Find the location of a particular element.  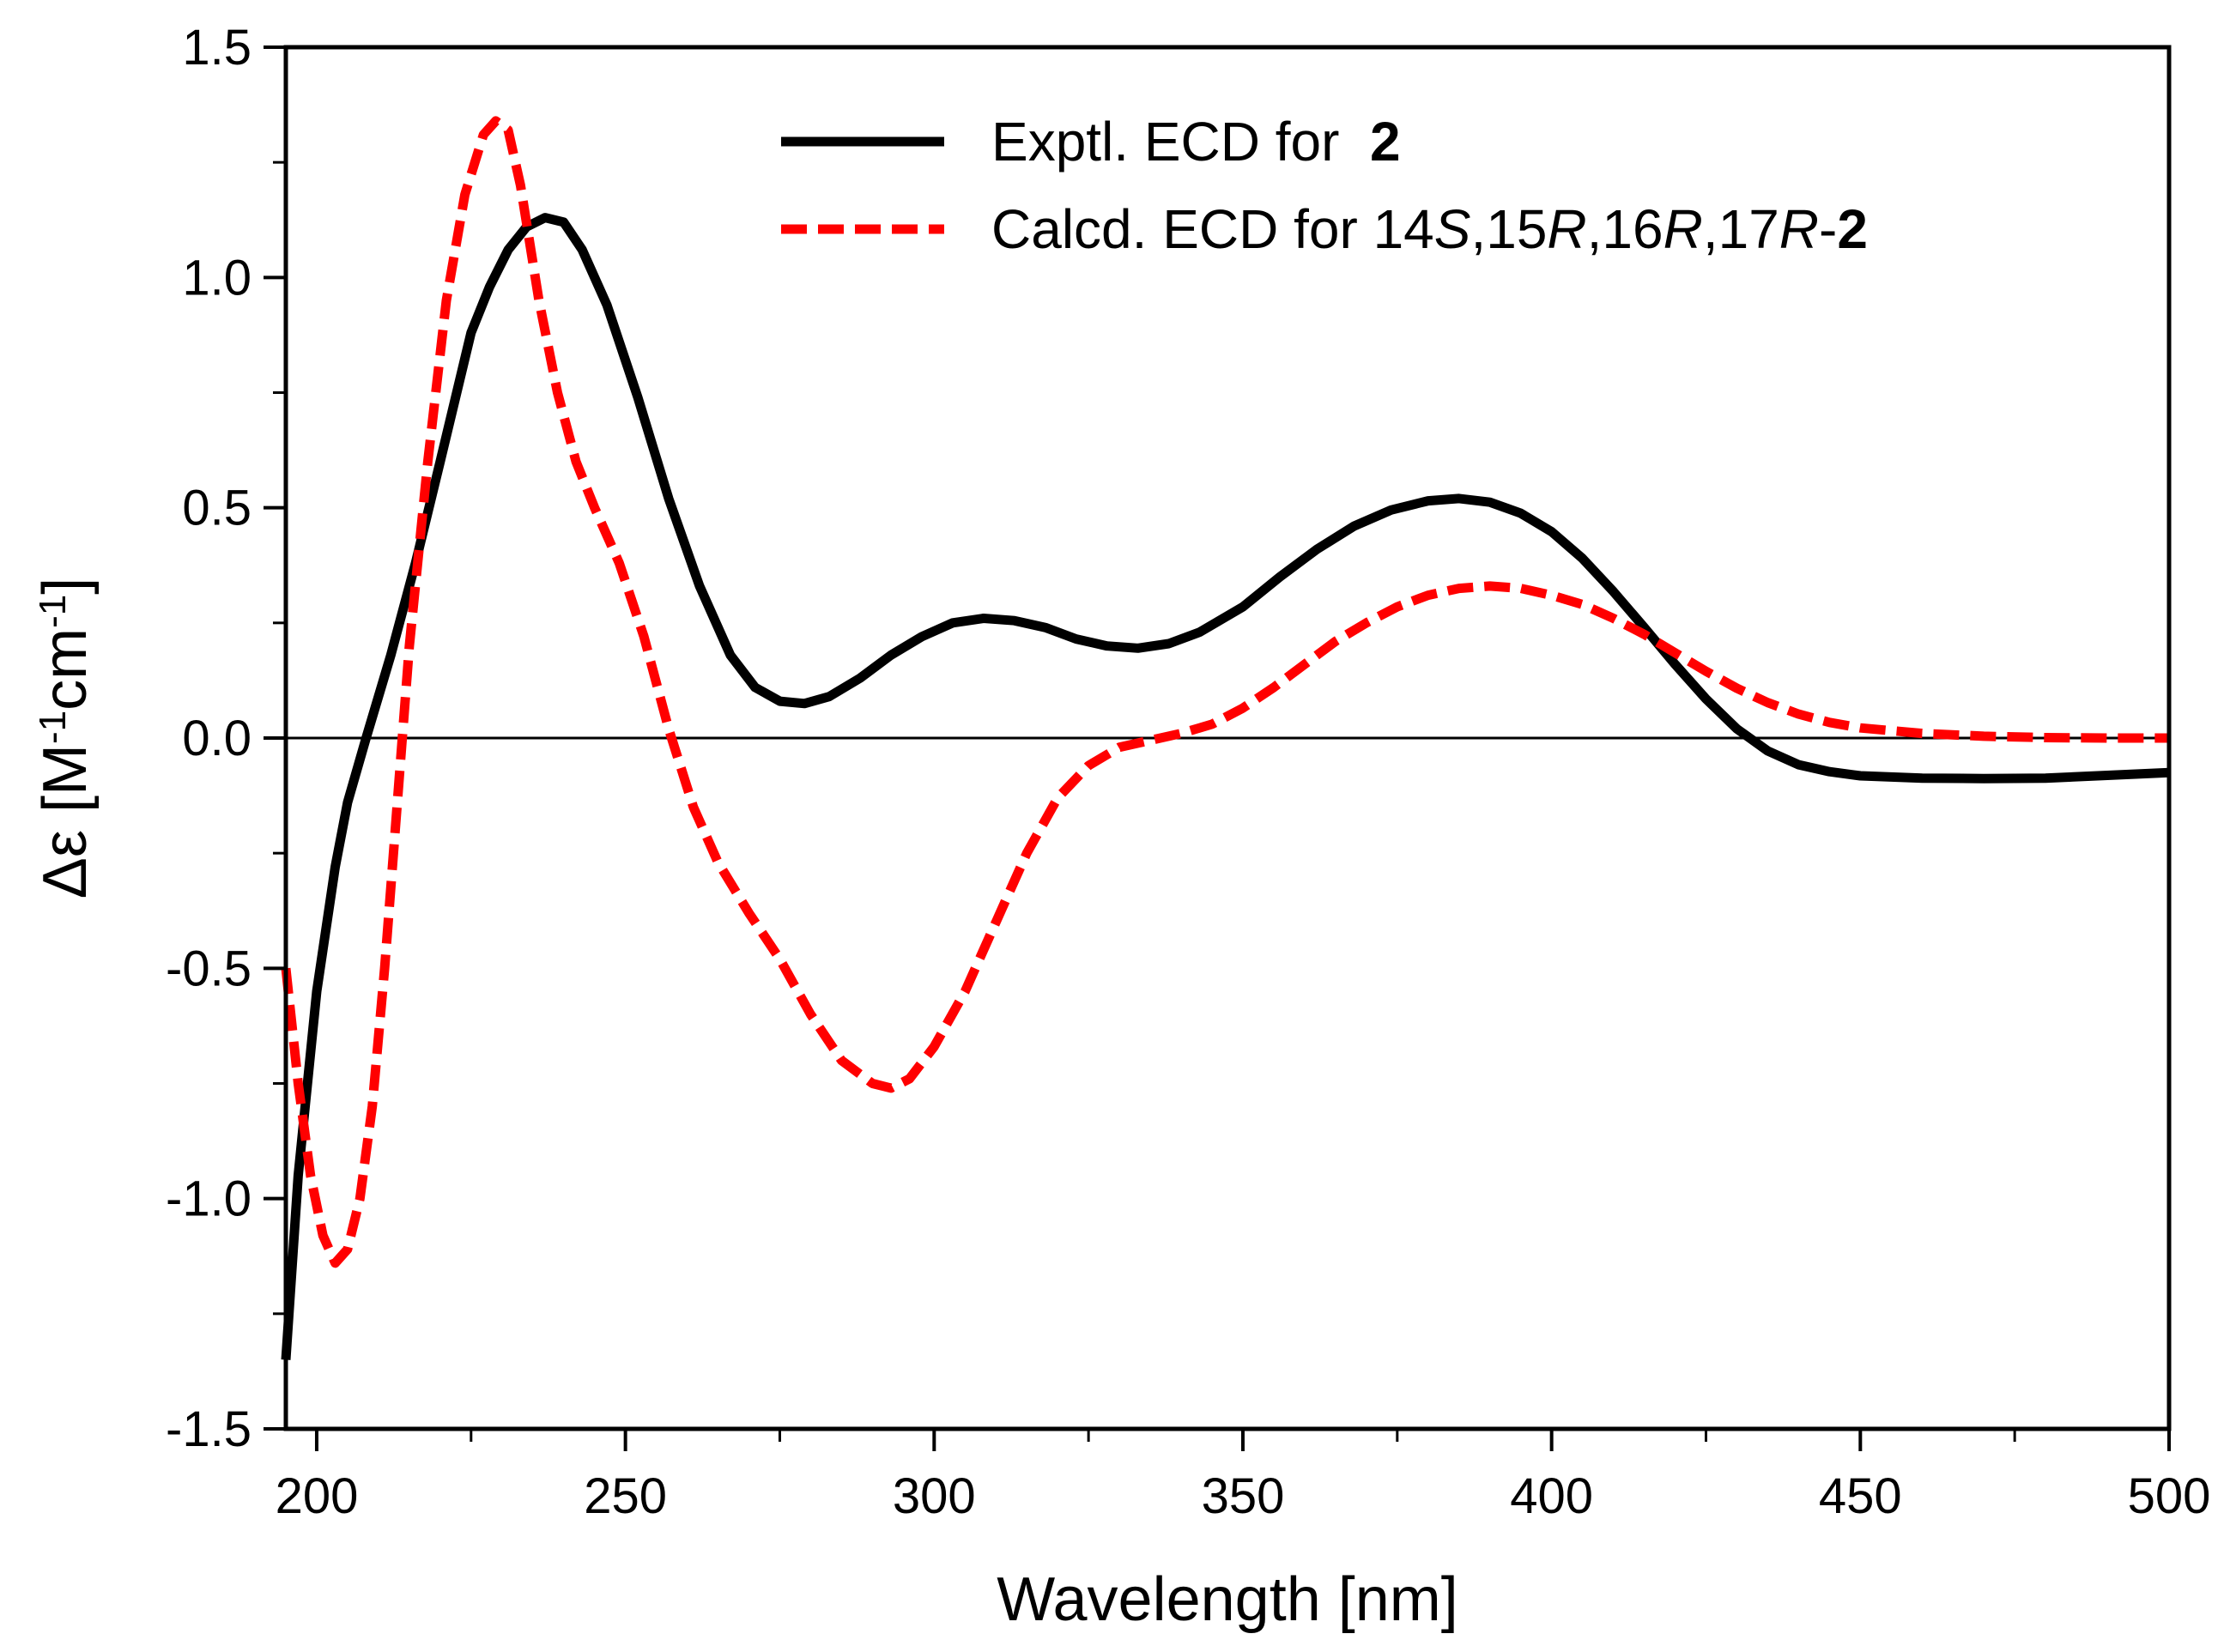

legend-label-part: - is located at coordinates (1828, 229).